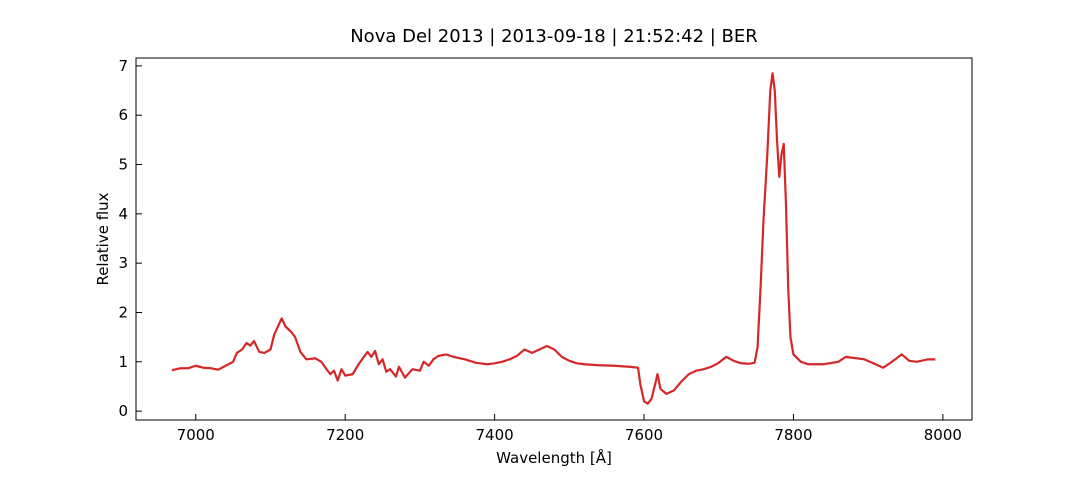 This screenshot has height=480, width=1080. What do you see at coordinates (123, 411) in the screenshot?
I see `y-tick-label: 0` at bounding box center [123, 411].